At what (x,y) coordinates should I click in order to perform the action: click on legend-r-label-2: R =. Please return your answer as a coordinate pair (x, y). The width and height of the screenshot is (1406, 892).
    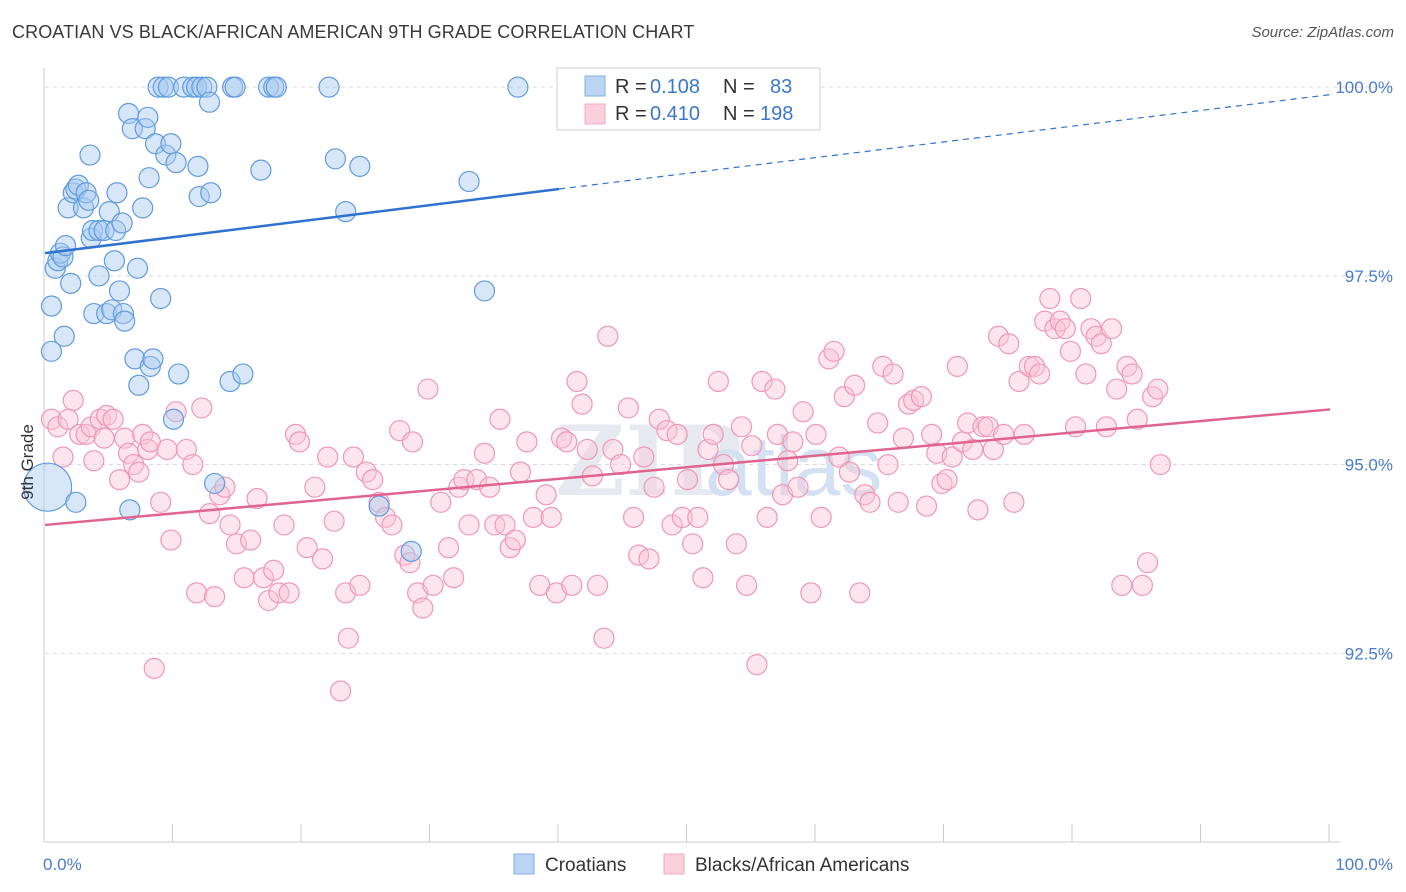
    Looking at the image, I should click on (631, 114).